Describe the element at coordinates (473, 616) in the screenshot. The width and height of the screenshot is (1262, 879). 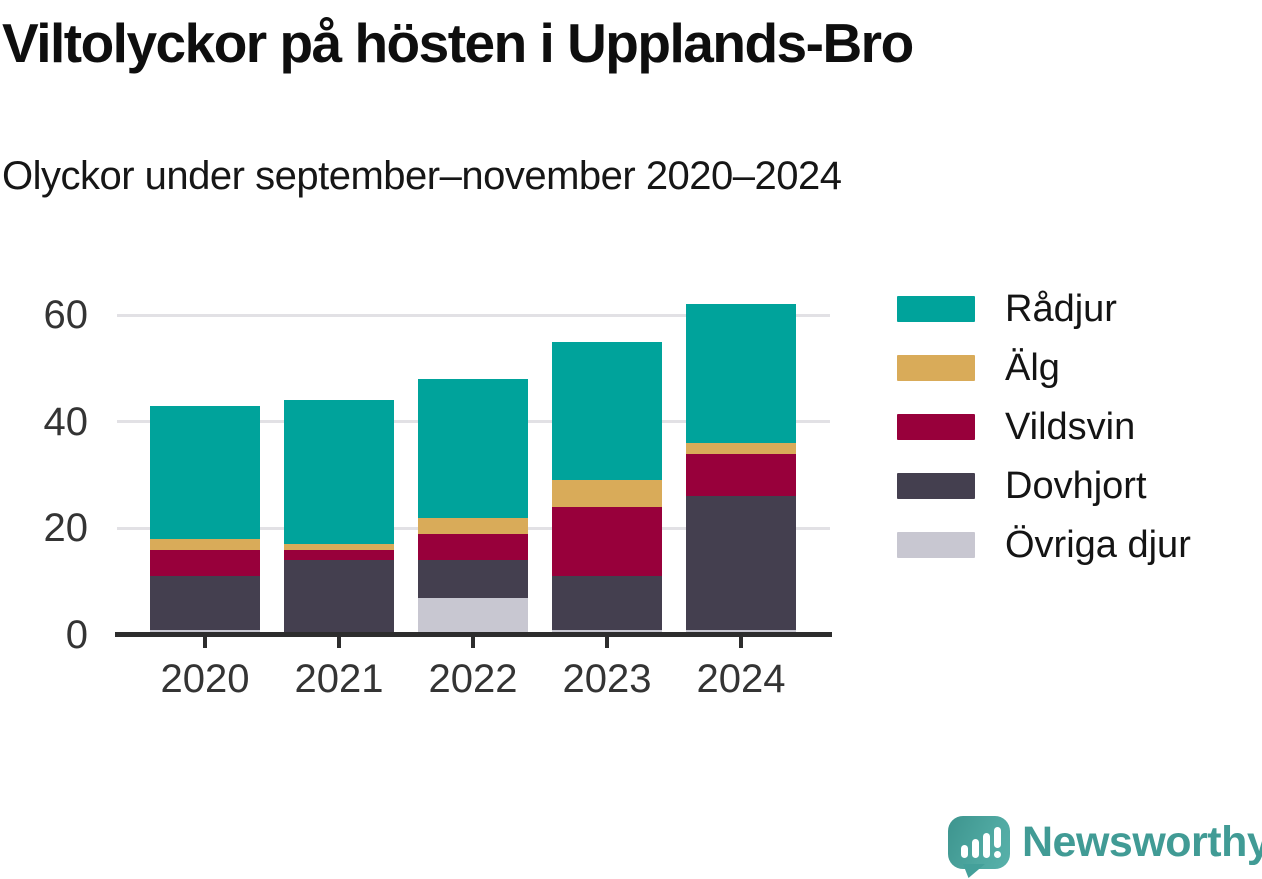
I see `bar-segment--vriga-djur-2022` at that location.